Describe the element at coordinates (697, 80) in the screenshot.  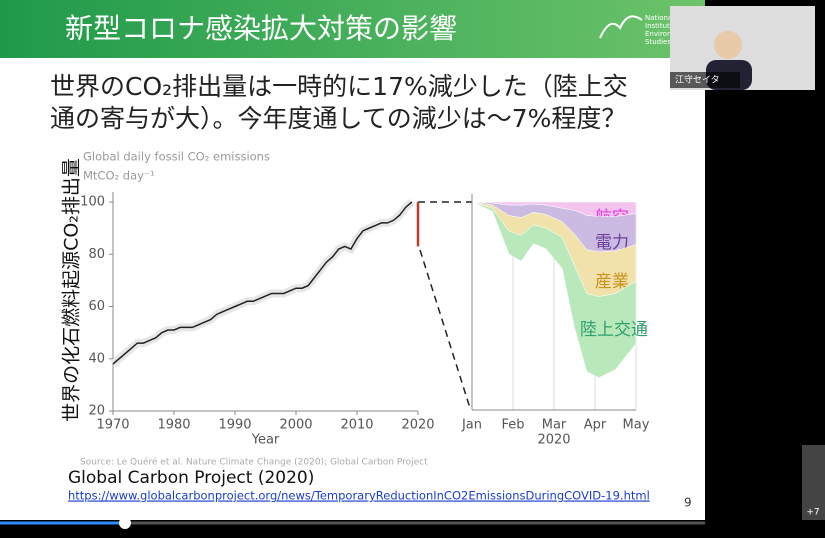
I see `participant-name: 江守セイタ` at that location.